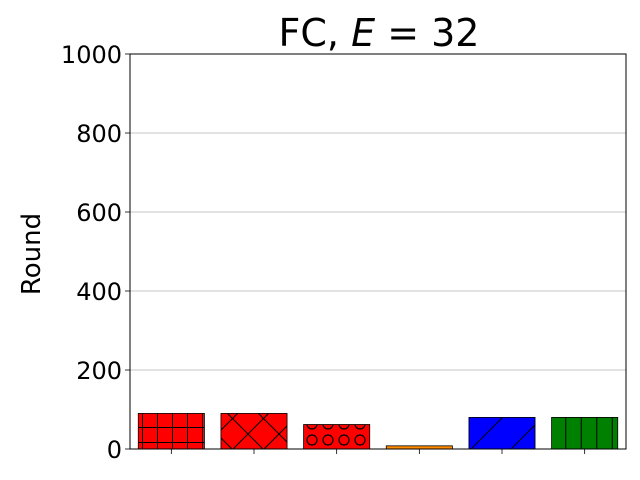 This screenshot has height=480, width=640. What do you see at coordinates (99, 292) in the screenshot?
I see `y-tick-label: 400` at bounding box center [99, 292].